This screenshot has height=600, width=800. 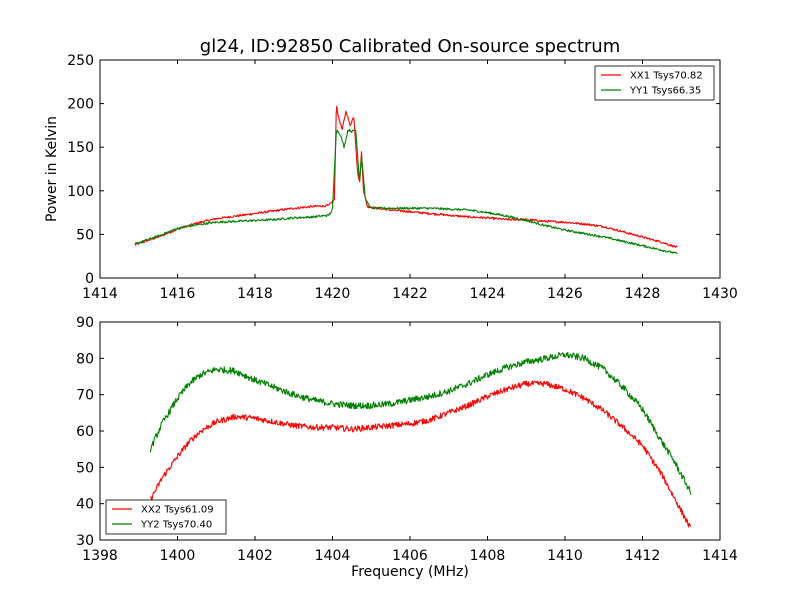 I want to click on top-x-tick-label: 1422, so click(x=410, y=294).